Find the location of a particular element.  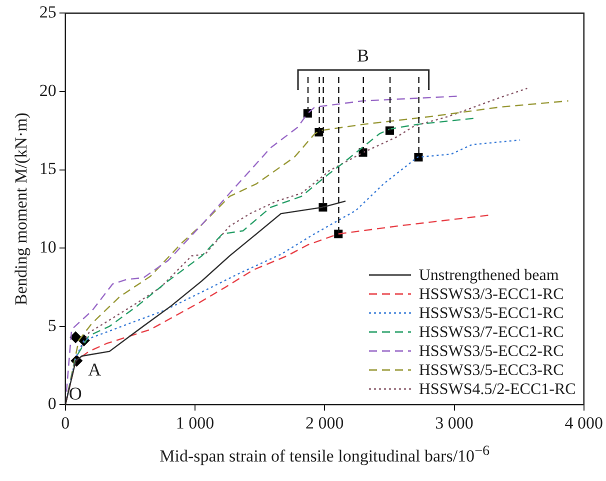

y-tick-label: 20 is located at coordinates (47, 90).